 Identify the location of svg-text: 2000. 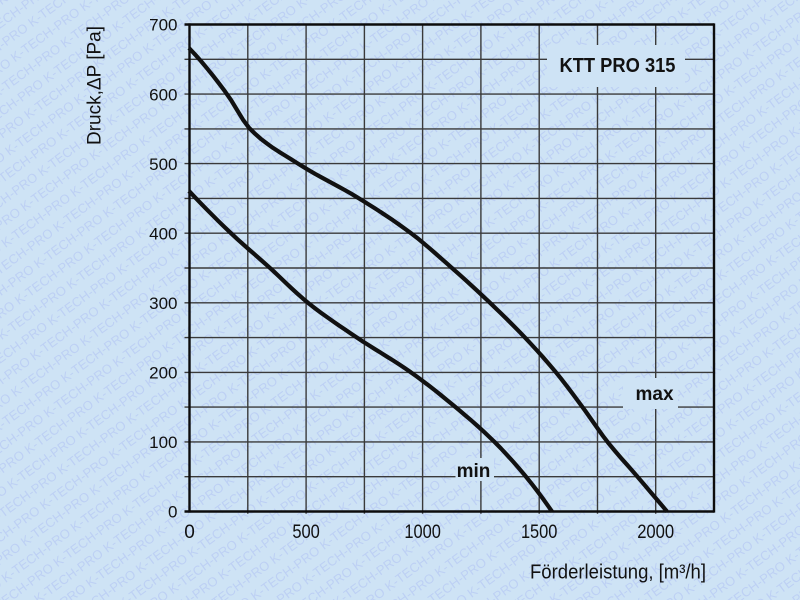
(655, 532).